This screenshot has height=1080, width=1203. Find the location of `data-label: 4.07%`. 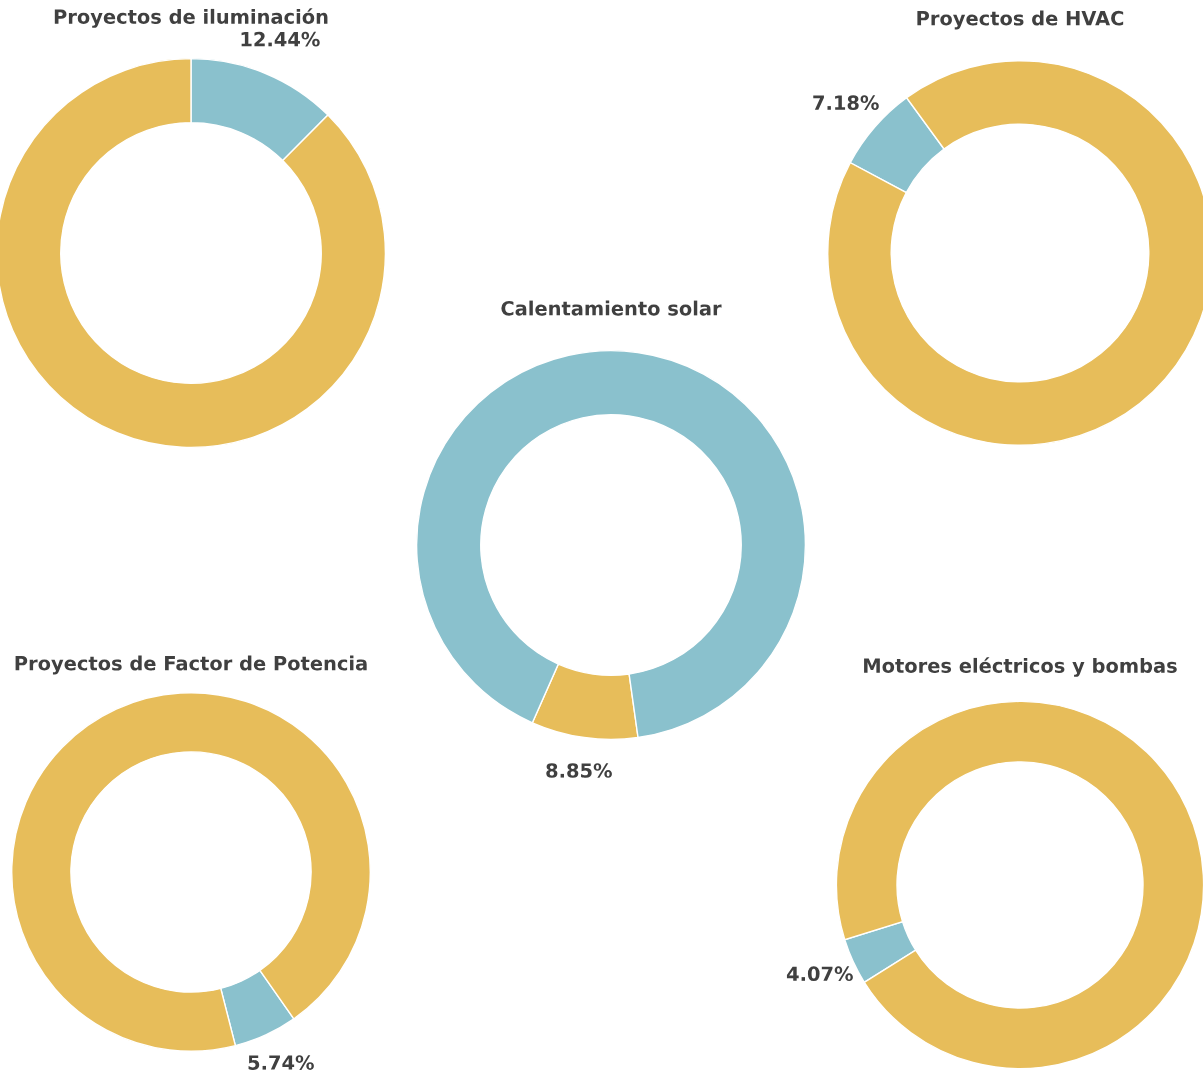

data-label: 4.07% is located at coordinates (819, 974).